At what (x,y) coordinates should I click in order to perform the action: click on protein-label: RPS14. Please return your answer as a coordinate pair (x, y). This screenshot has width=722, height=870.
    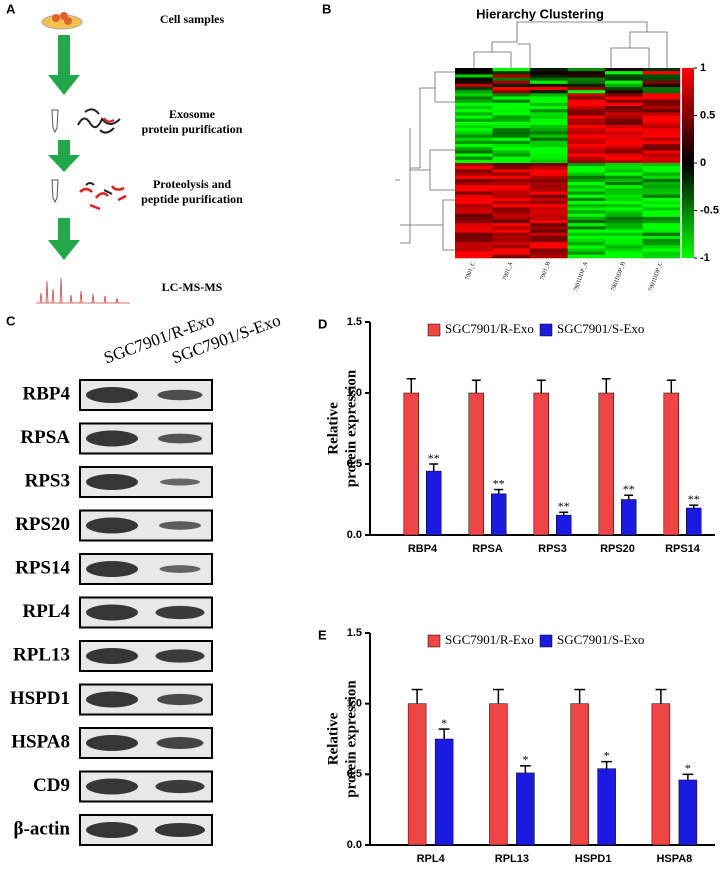
    Looking at the image, I should click on (42, 567).